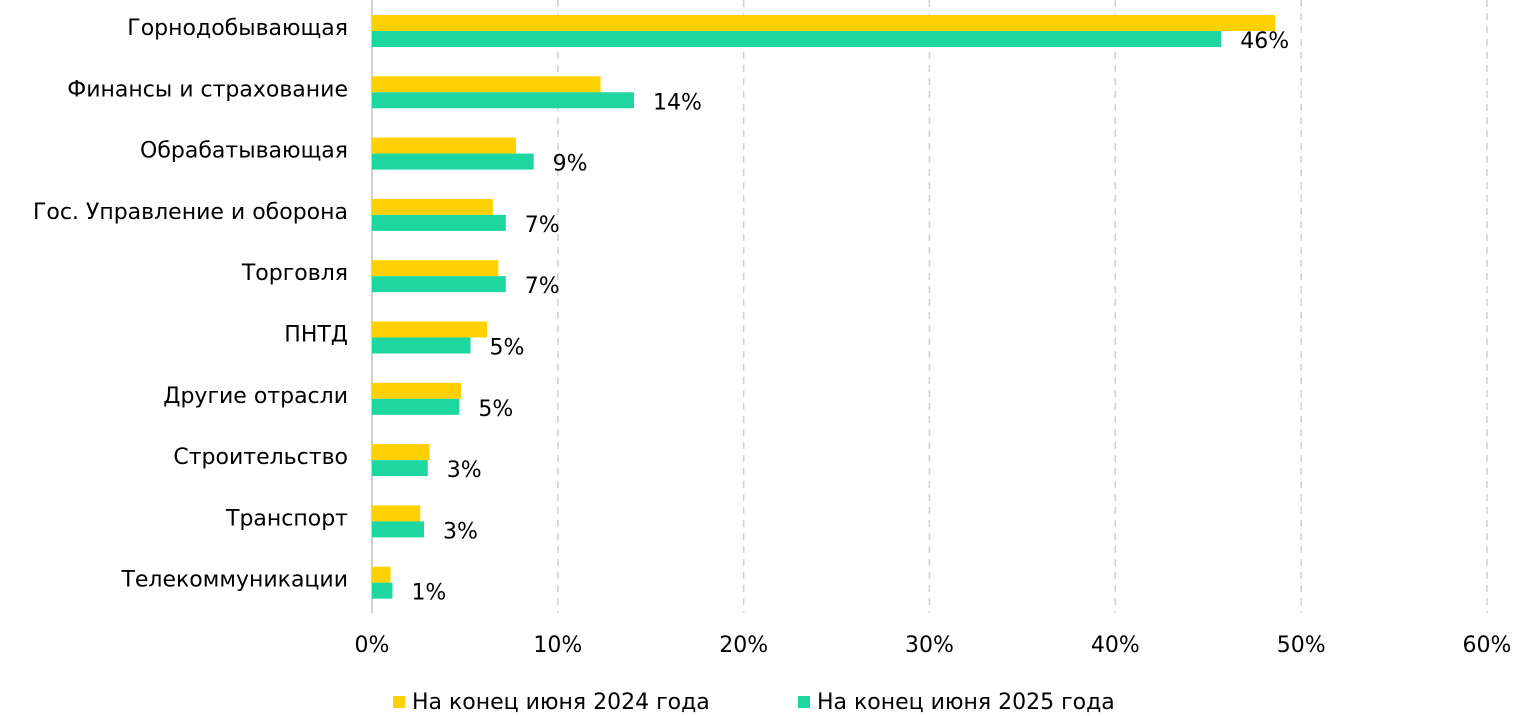 This screenshot has width=1515, height=716. What do you see at coordinates (294, 273) in the screenshot?
I see `y-tick-label: Торговля` at bounding box center [294, 273].